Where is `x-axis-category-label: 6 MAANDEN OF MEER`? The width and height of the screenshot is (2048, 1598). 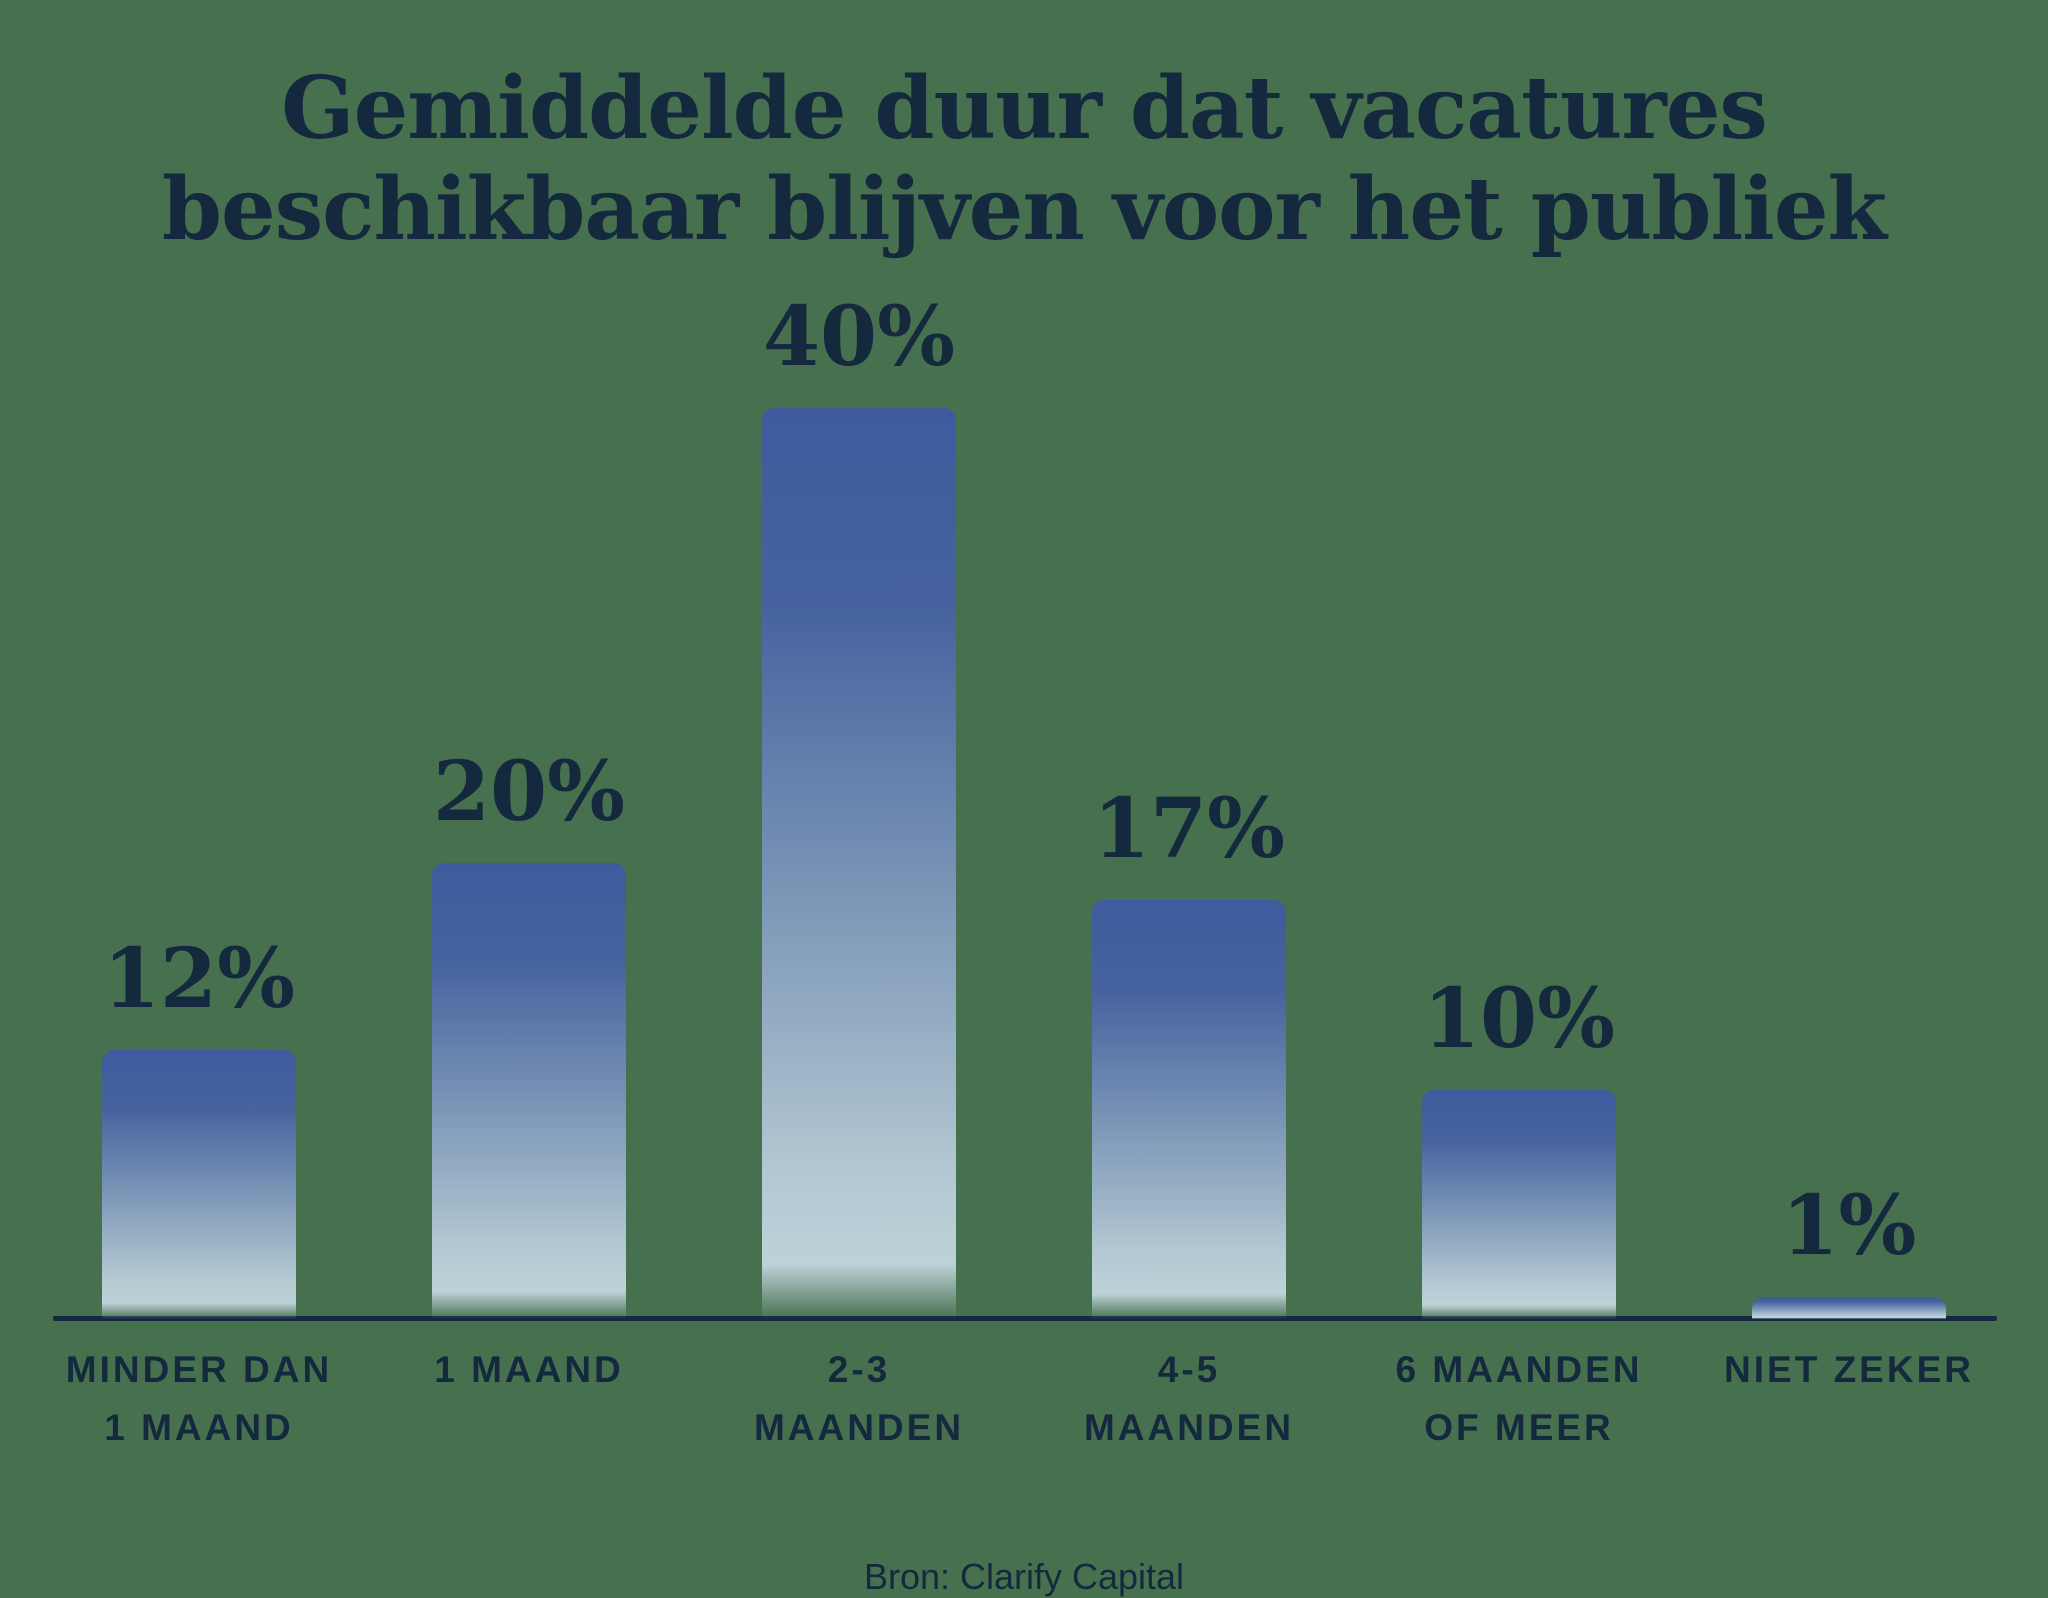
x-axis-category-label: 6 MAANDEN OF MEER is located at coordinates (1519, 1399).